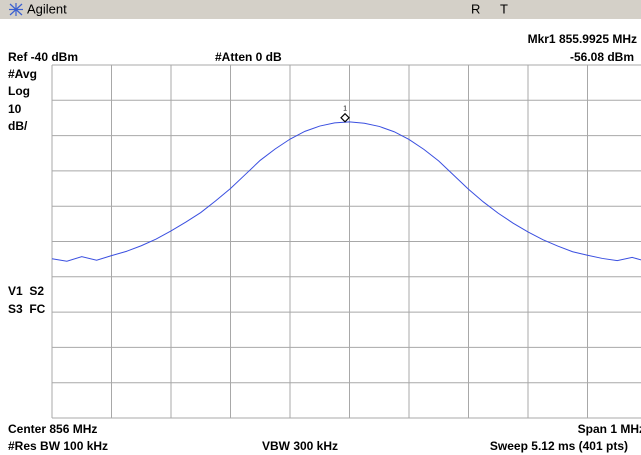  Describe the element at coordinates (43, 57) in the screenshot. I see `ref-level: Ref -40 dBm` at that location.